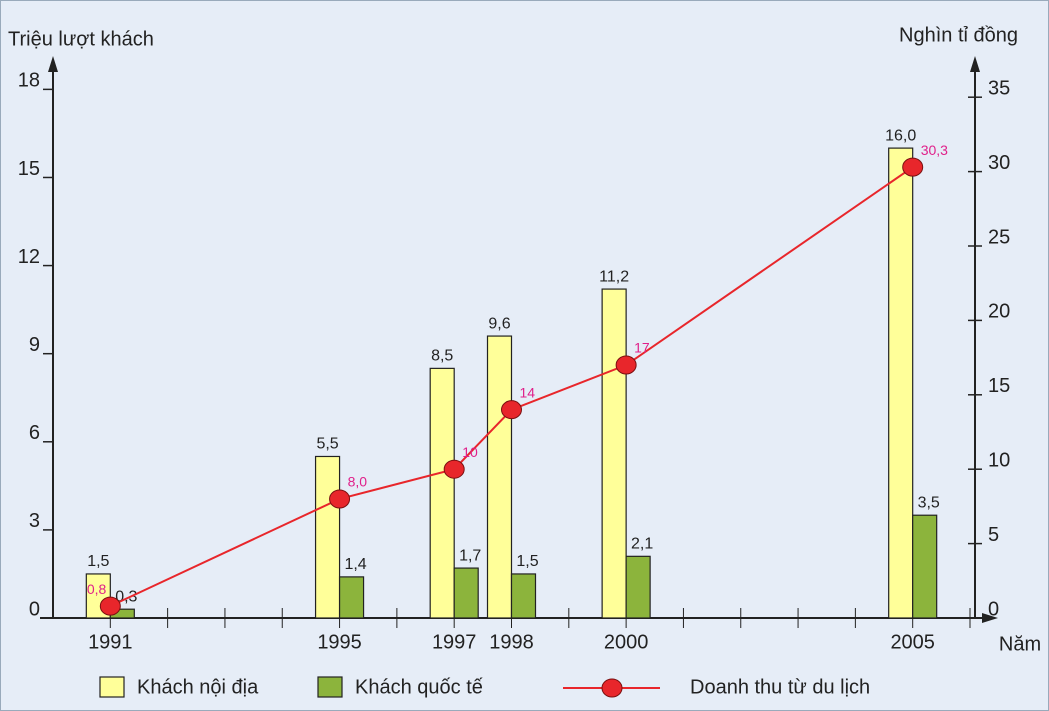 This screenshot has width=1049, height=711. Describe the element at coordinates (29, 257) in the screenshot. I see `y-tick-label: 12` at that location.